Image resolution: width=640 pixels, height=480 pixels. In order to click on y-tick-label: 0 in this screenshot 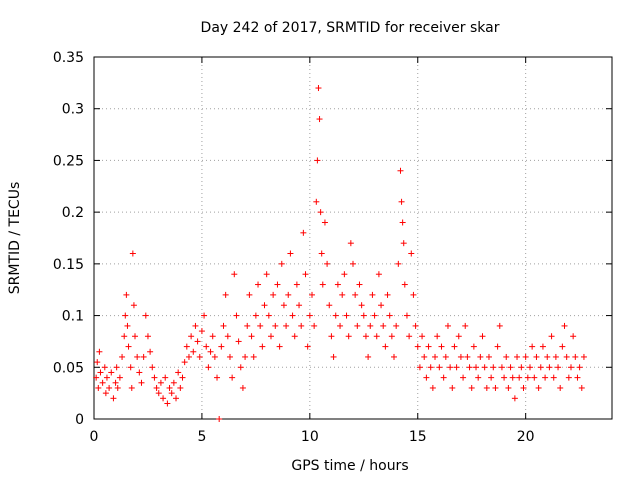, I will do `click(79, 420)`.